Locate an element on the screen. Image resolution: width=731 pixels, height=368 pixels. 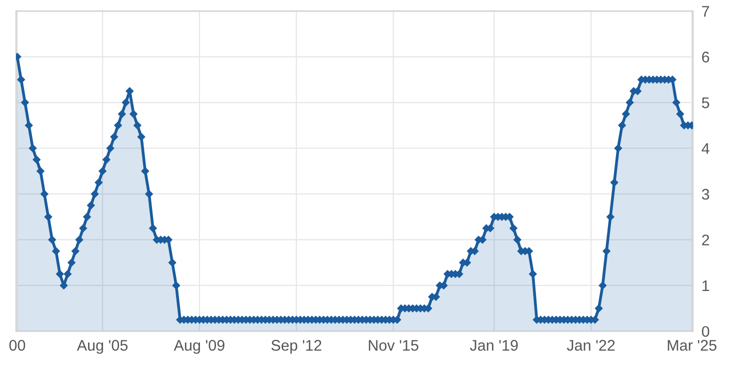
x-tick-label: Sep '12 is located at coordinates (296, 347).